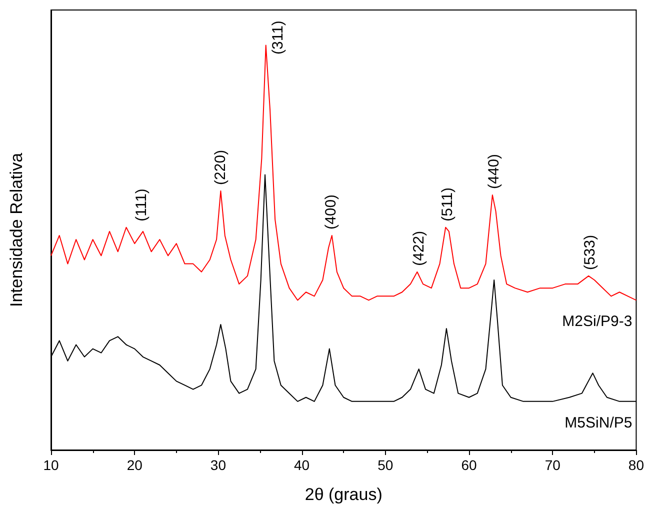 This screenshot has width=647, height=516. What do you see at coordinates (221, 167) in the screenshot?
I see `annotation: (220)` at bounding box center [221, 167].